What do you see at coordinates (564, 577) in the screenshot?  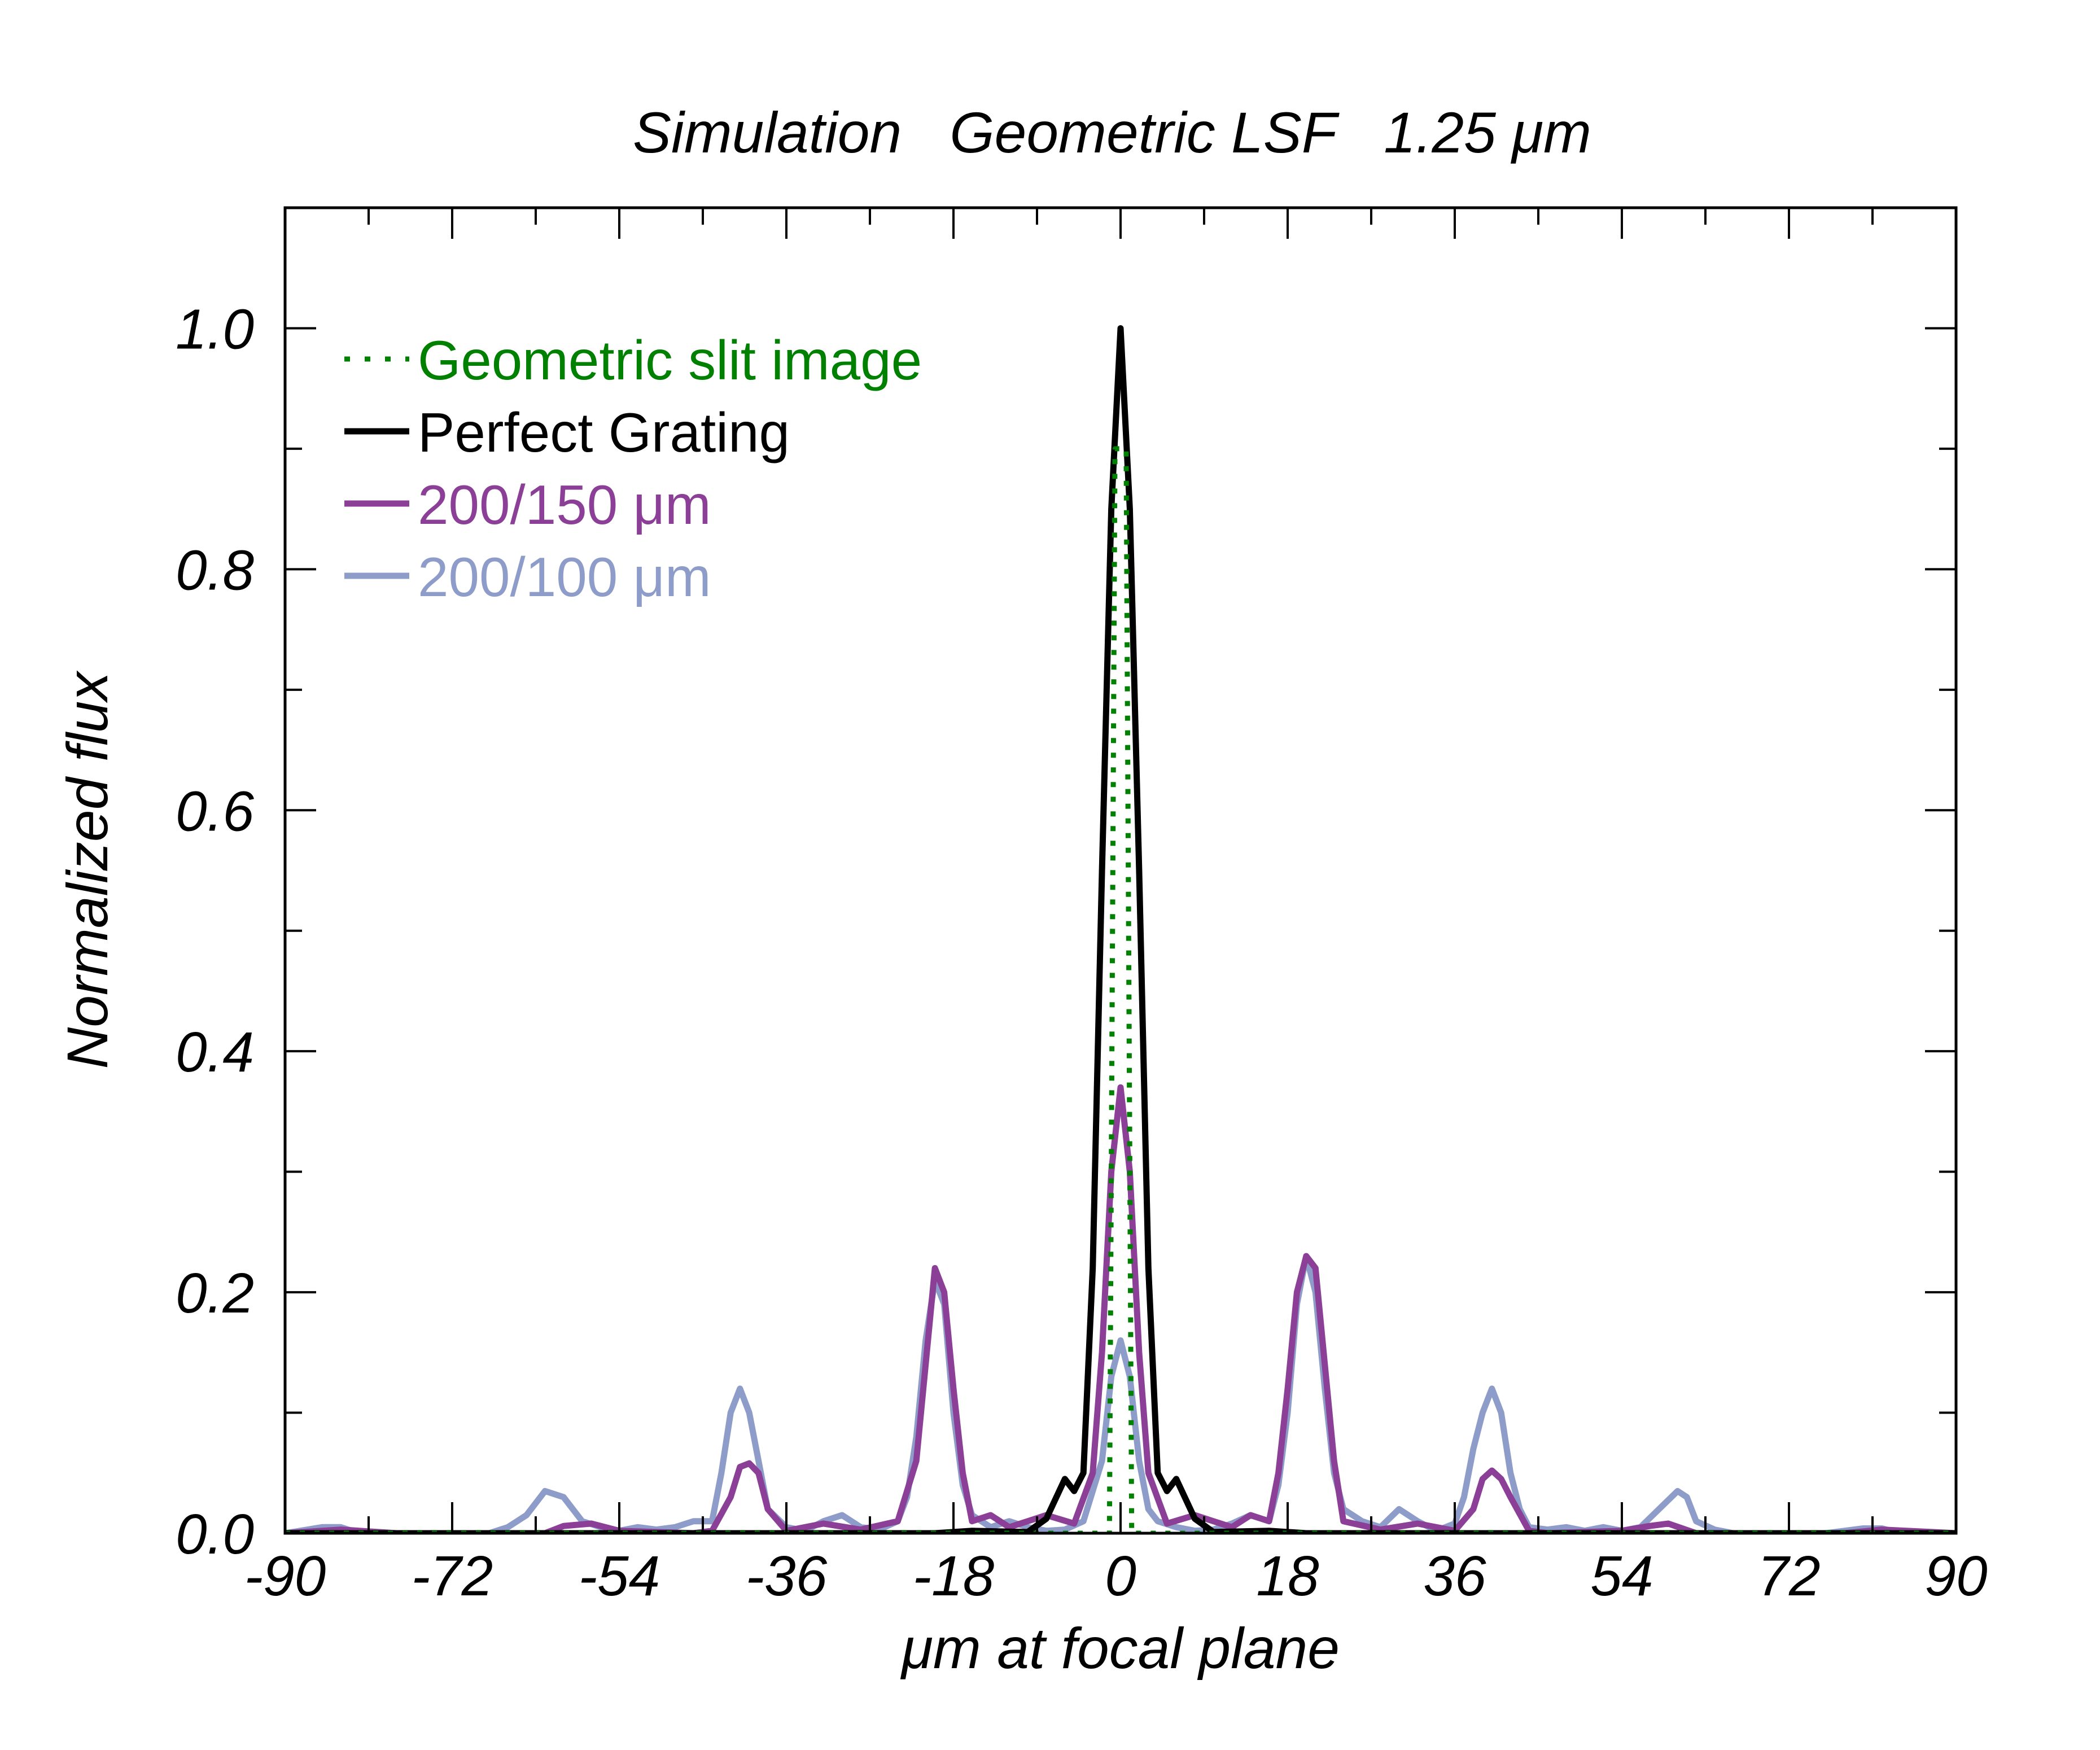 I see `legend-label-3: 200/100 μm` at bounding box center [564, 577].